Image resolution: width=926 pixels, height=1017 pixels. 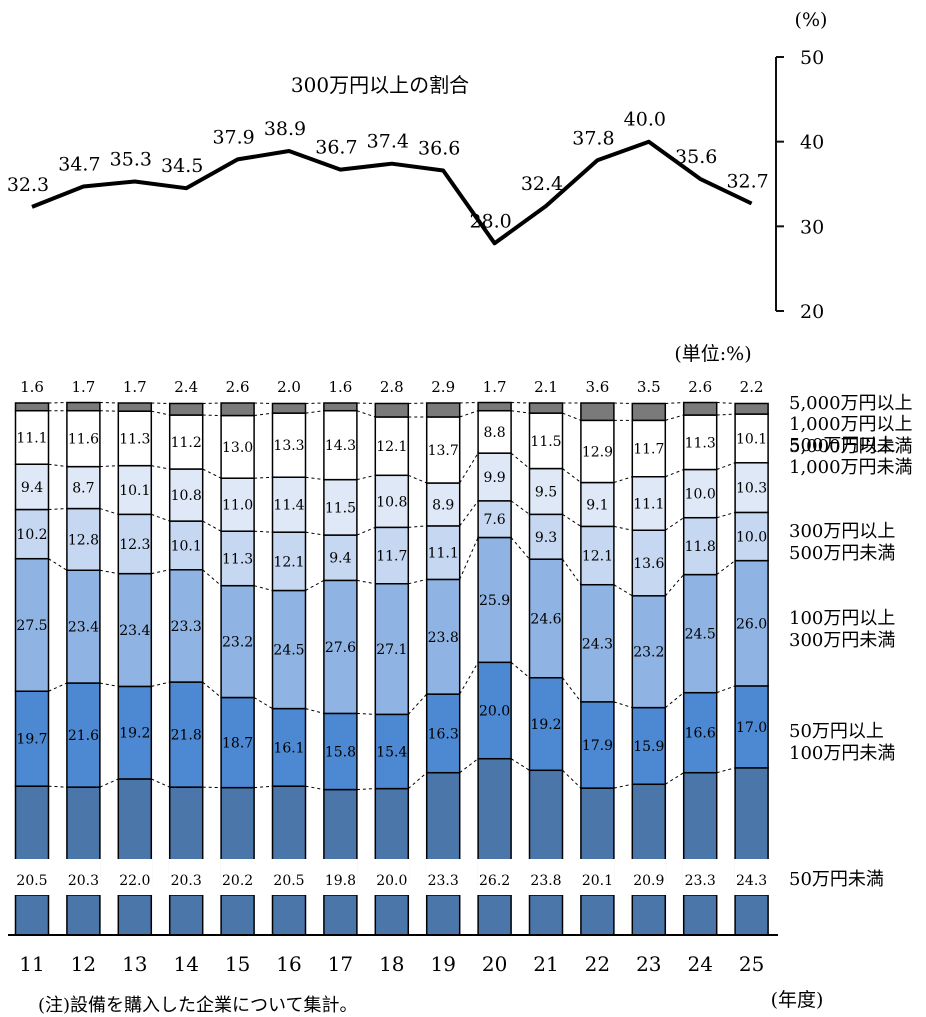 I want to click on line-value-label: 32.4, so click(x=542, y=184).